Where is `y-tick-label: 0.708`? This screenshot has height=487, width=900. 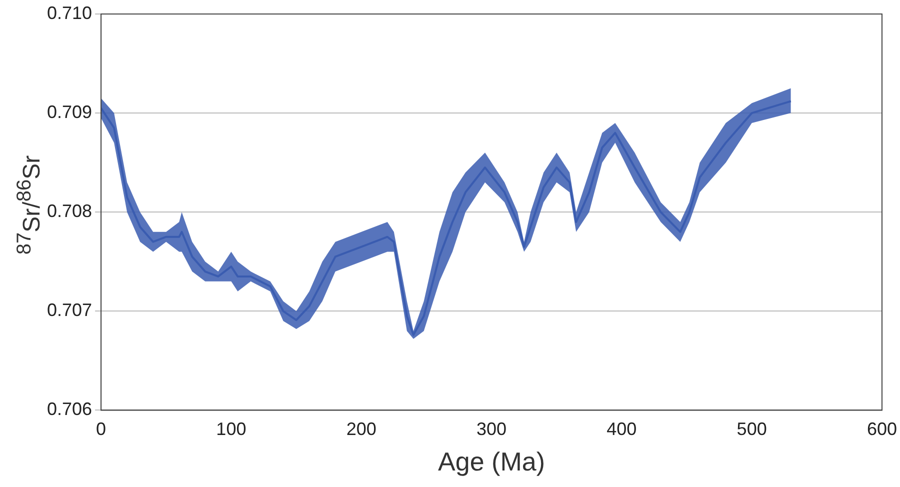 y-tick-label: 0.708 is located at coordinates (69, 211).